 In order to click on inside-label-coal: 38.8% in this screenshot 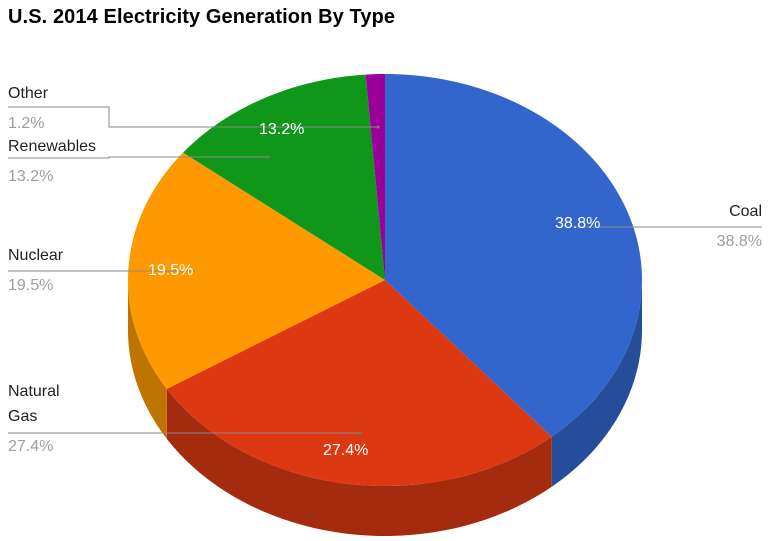, I will do `click(578, 223)`.